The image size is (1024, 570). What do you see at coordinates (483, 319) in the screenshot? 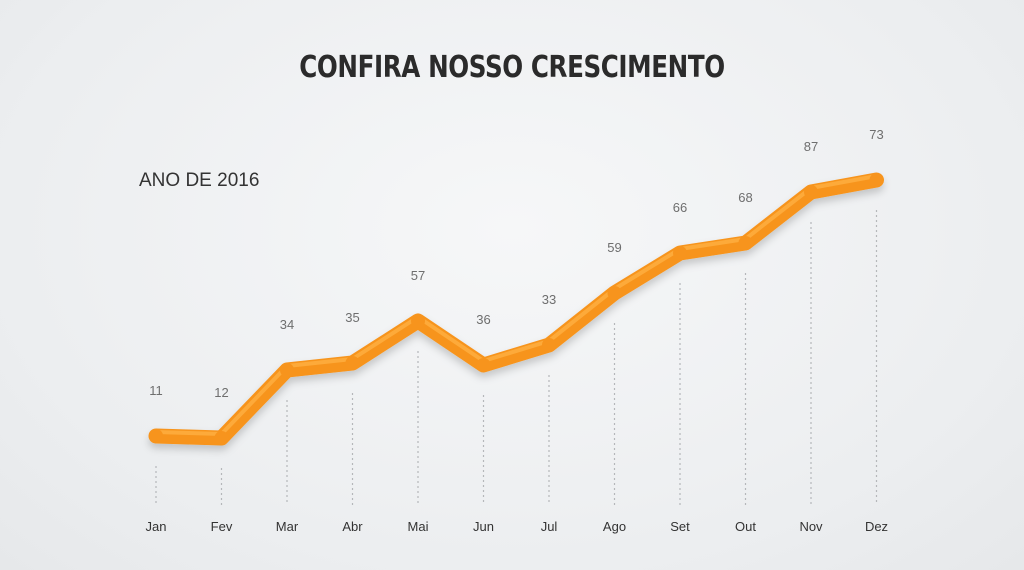
I see `value-label-jun: 36` at bounding box center [483, 319].